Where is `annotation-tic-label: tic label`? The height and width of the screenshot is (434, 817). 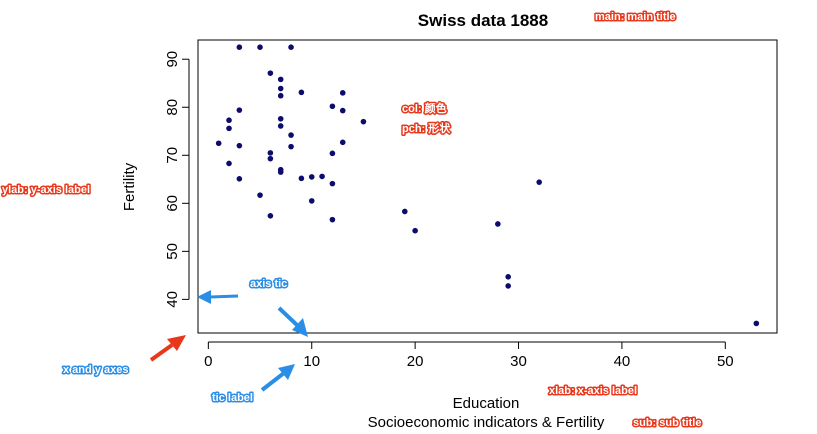 annotation-tic-label: tic label is located at coordinates (232, 398).